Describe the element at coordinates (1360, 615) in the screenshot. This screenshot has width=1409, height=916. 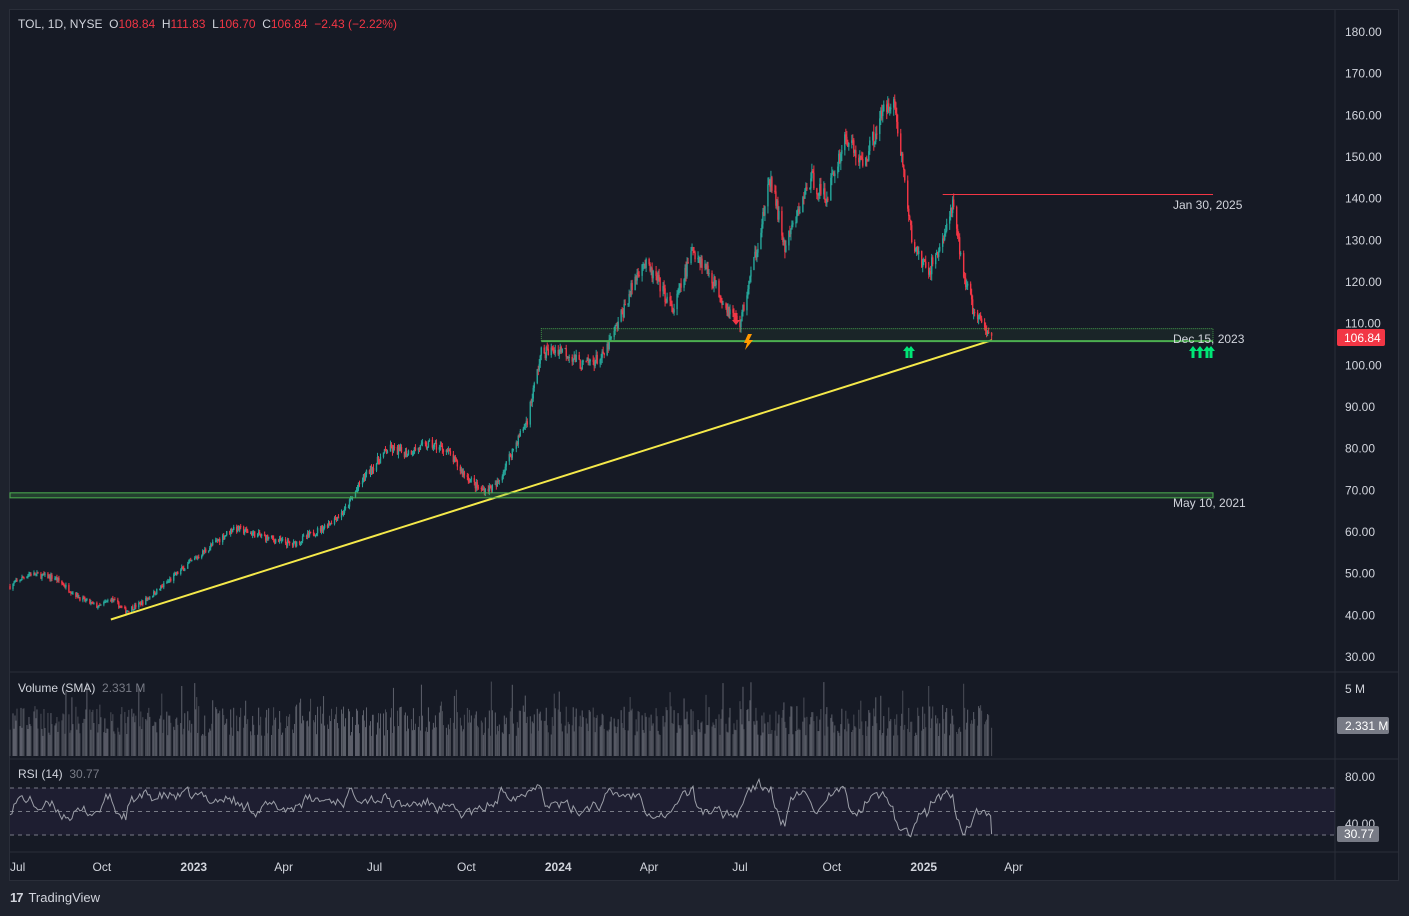
I see `price-tick-label: 40.00` at that location.